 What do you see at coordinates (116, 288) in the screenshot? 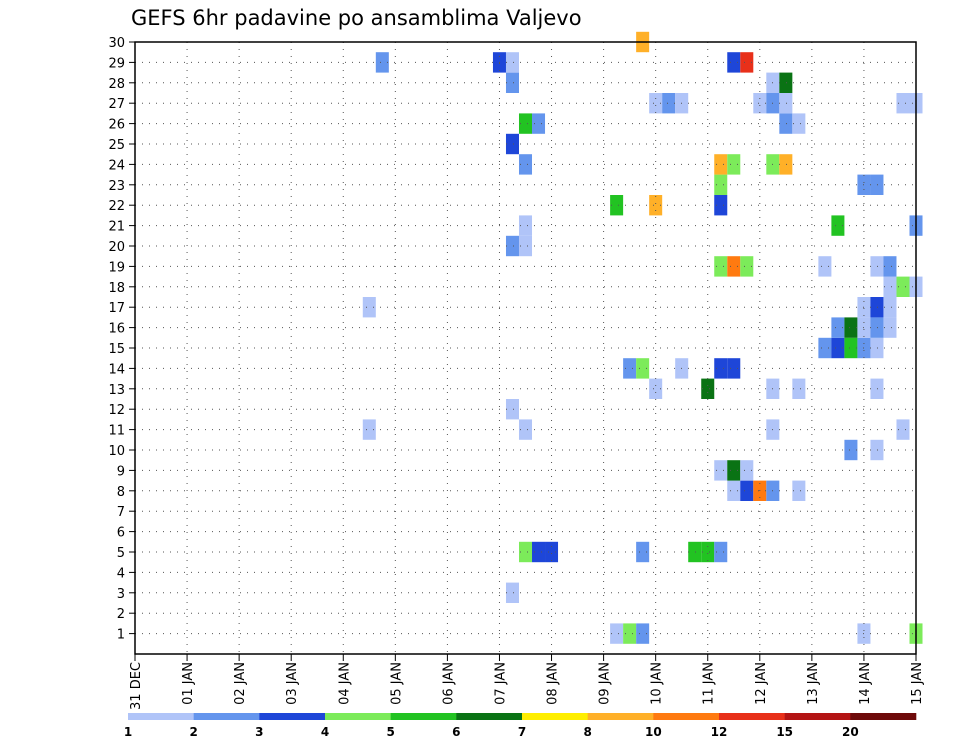
I see `y-tick-label: 18` at bounding box center [116, 288].